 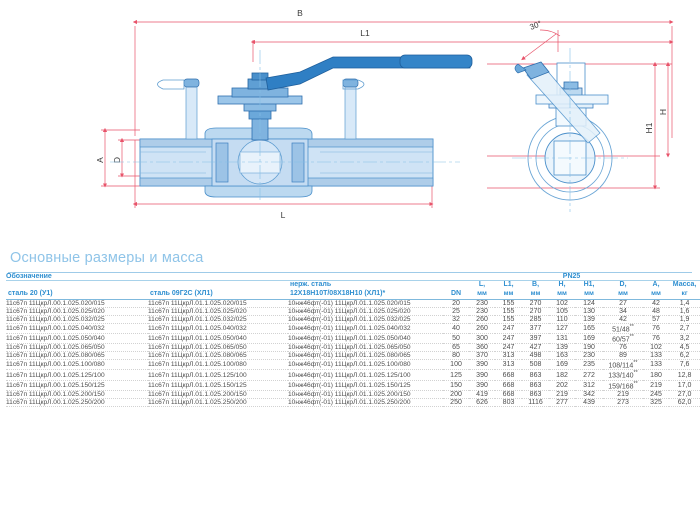 What do you see at coordinates (197, 328) in the screenshot?
I see `cell-steel09g2s: 11с67п 11ЦкрЛ.01.1.025.040/032` at bounding box center [197, 328].